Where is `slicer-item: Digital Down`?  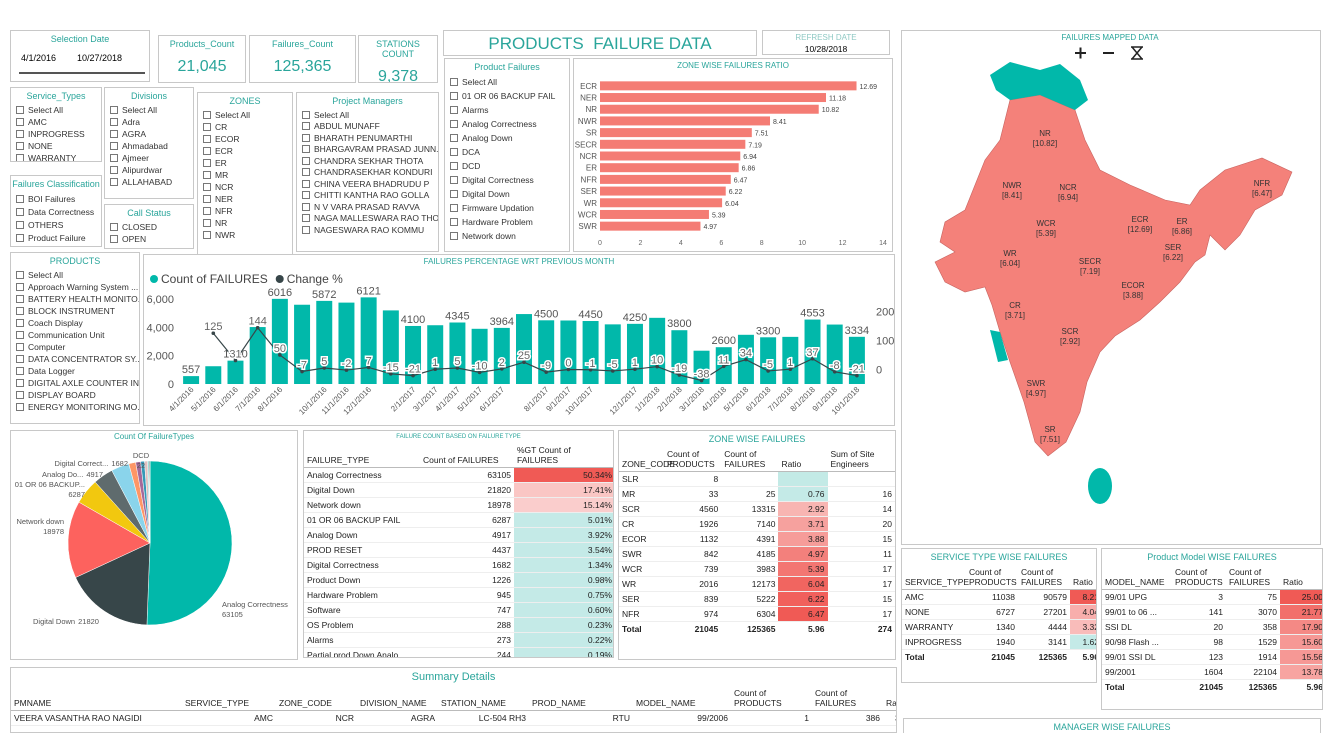 slicer-item: Digital Down is located at coordinates (507, 194).